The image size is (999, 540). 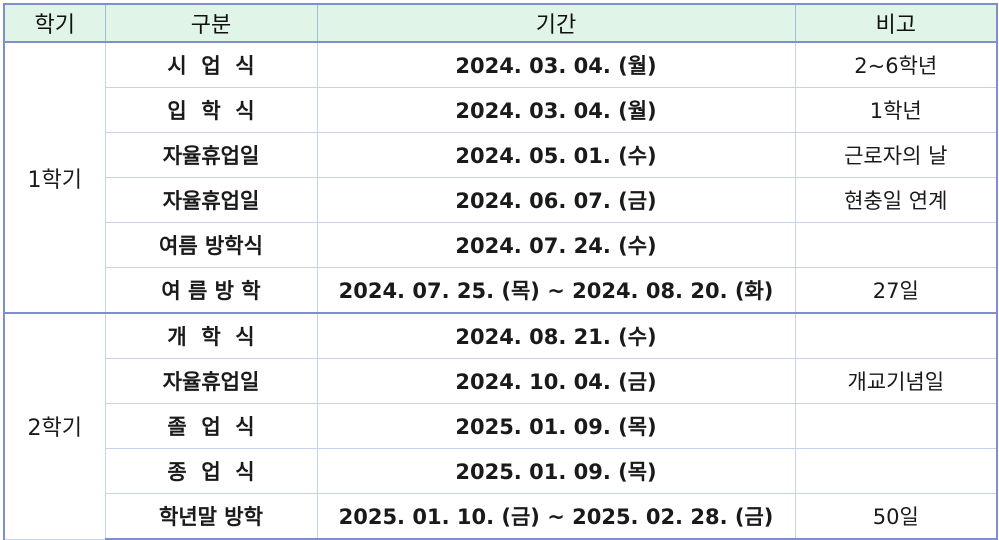 What do you see at coordinates (211, 426) in the screenshot?
I see `event-type: 졸 업 식` at bounding box center [211, 426].